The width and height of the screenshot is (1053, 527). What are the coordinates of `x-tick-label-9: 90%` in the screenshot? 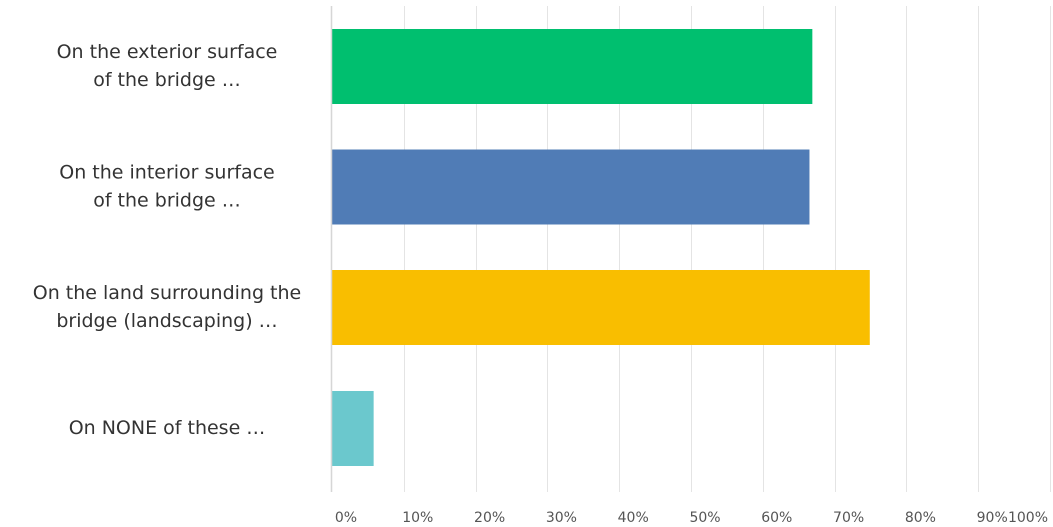 It's located at (992, 518).